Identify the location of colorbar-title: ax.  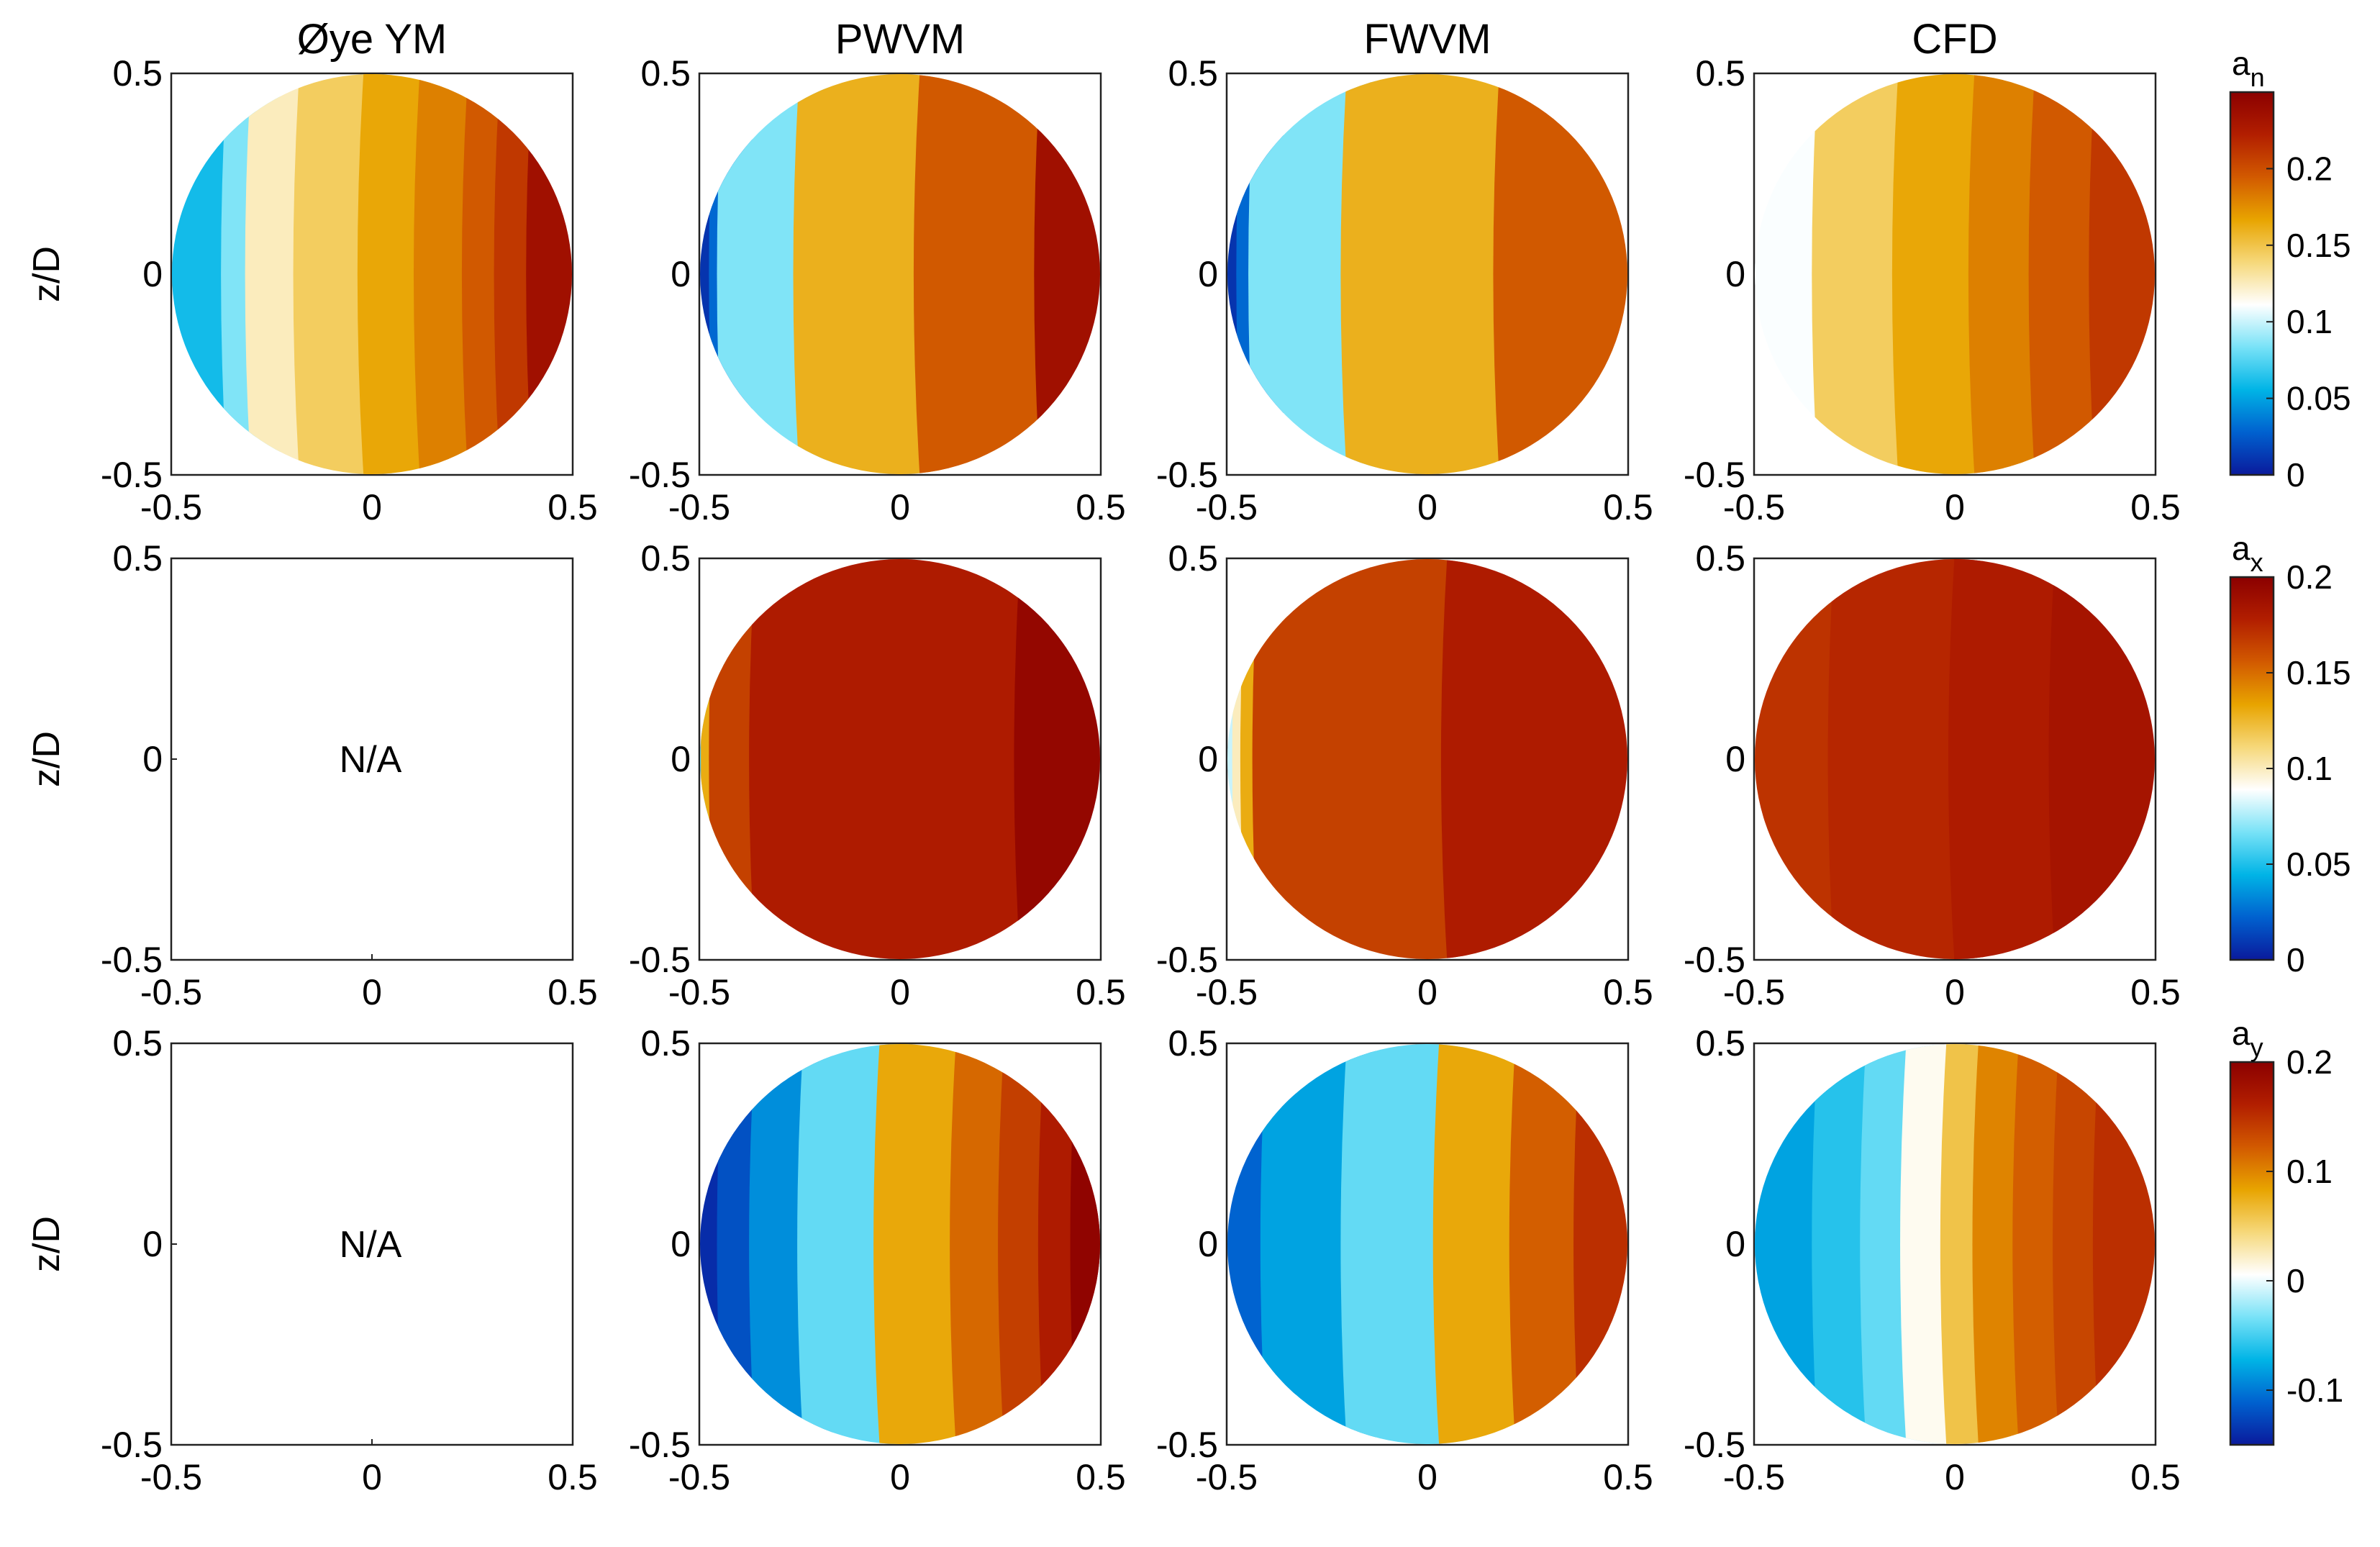
(2247, 553).